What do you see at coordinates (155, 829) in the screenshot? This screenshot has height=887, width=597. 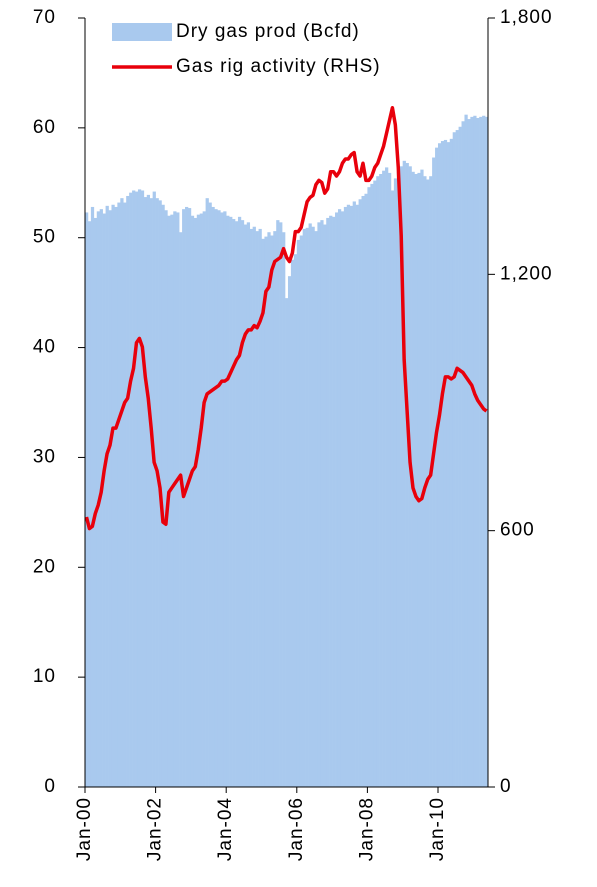 I see `x-tick-label: Jan-02` at bounding box center [155, 829].